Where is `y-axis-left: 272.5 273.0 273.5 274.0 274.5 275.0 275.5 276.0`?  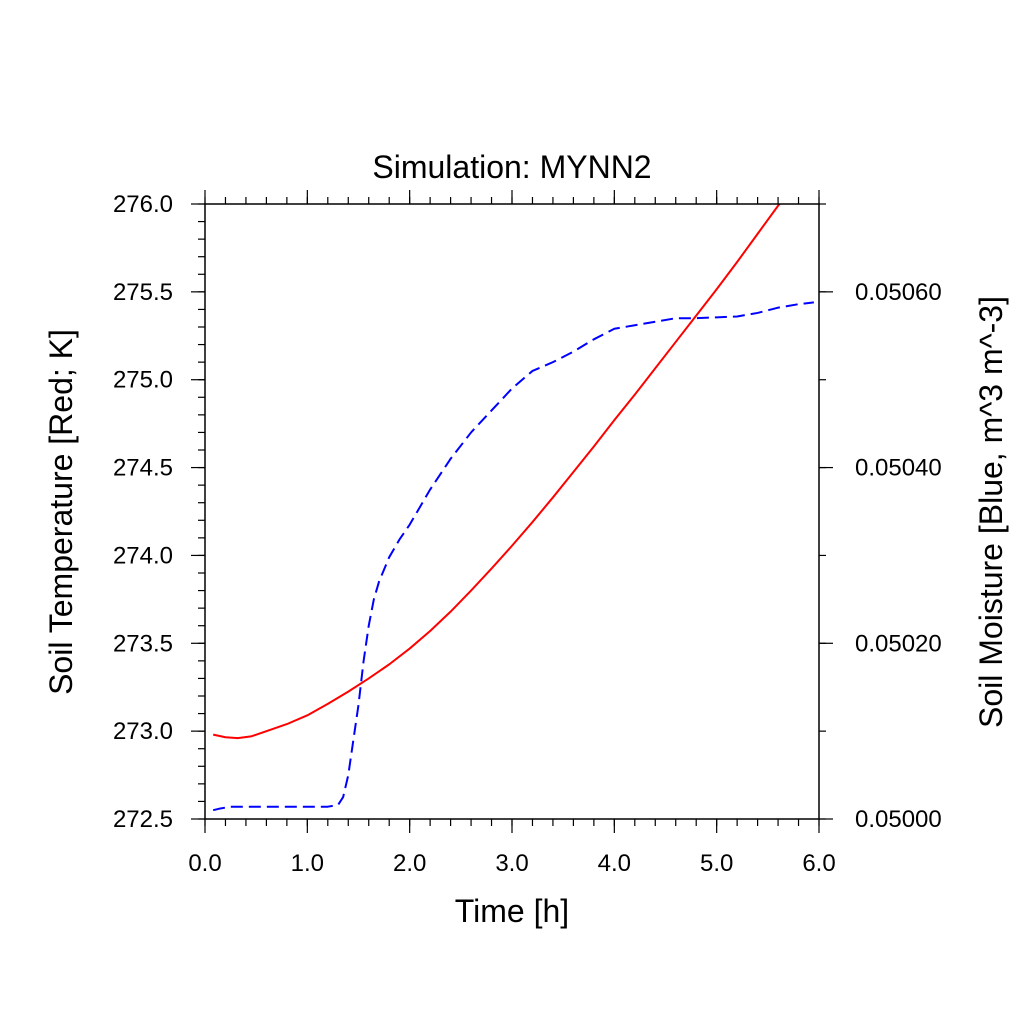
y-axis-left: 272.5 273.0 273.5 274.0 274.5 275.0 275.5 276.0 is located at coordinates (159, 512).